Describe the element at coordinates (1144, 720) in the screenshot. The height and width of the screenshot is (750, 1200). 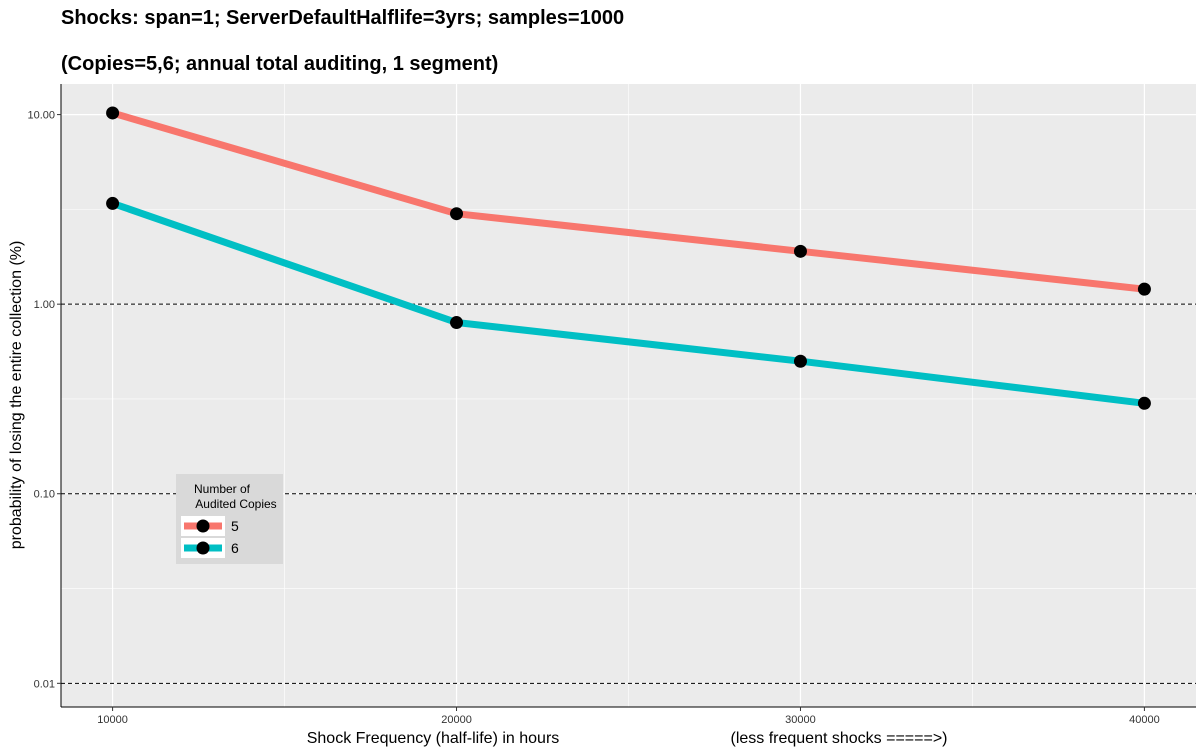
I see `x-tick-label: 40000` at that location.